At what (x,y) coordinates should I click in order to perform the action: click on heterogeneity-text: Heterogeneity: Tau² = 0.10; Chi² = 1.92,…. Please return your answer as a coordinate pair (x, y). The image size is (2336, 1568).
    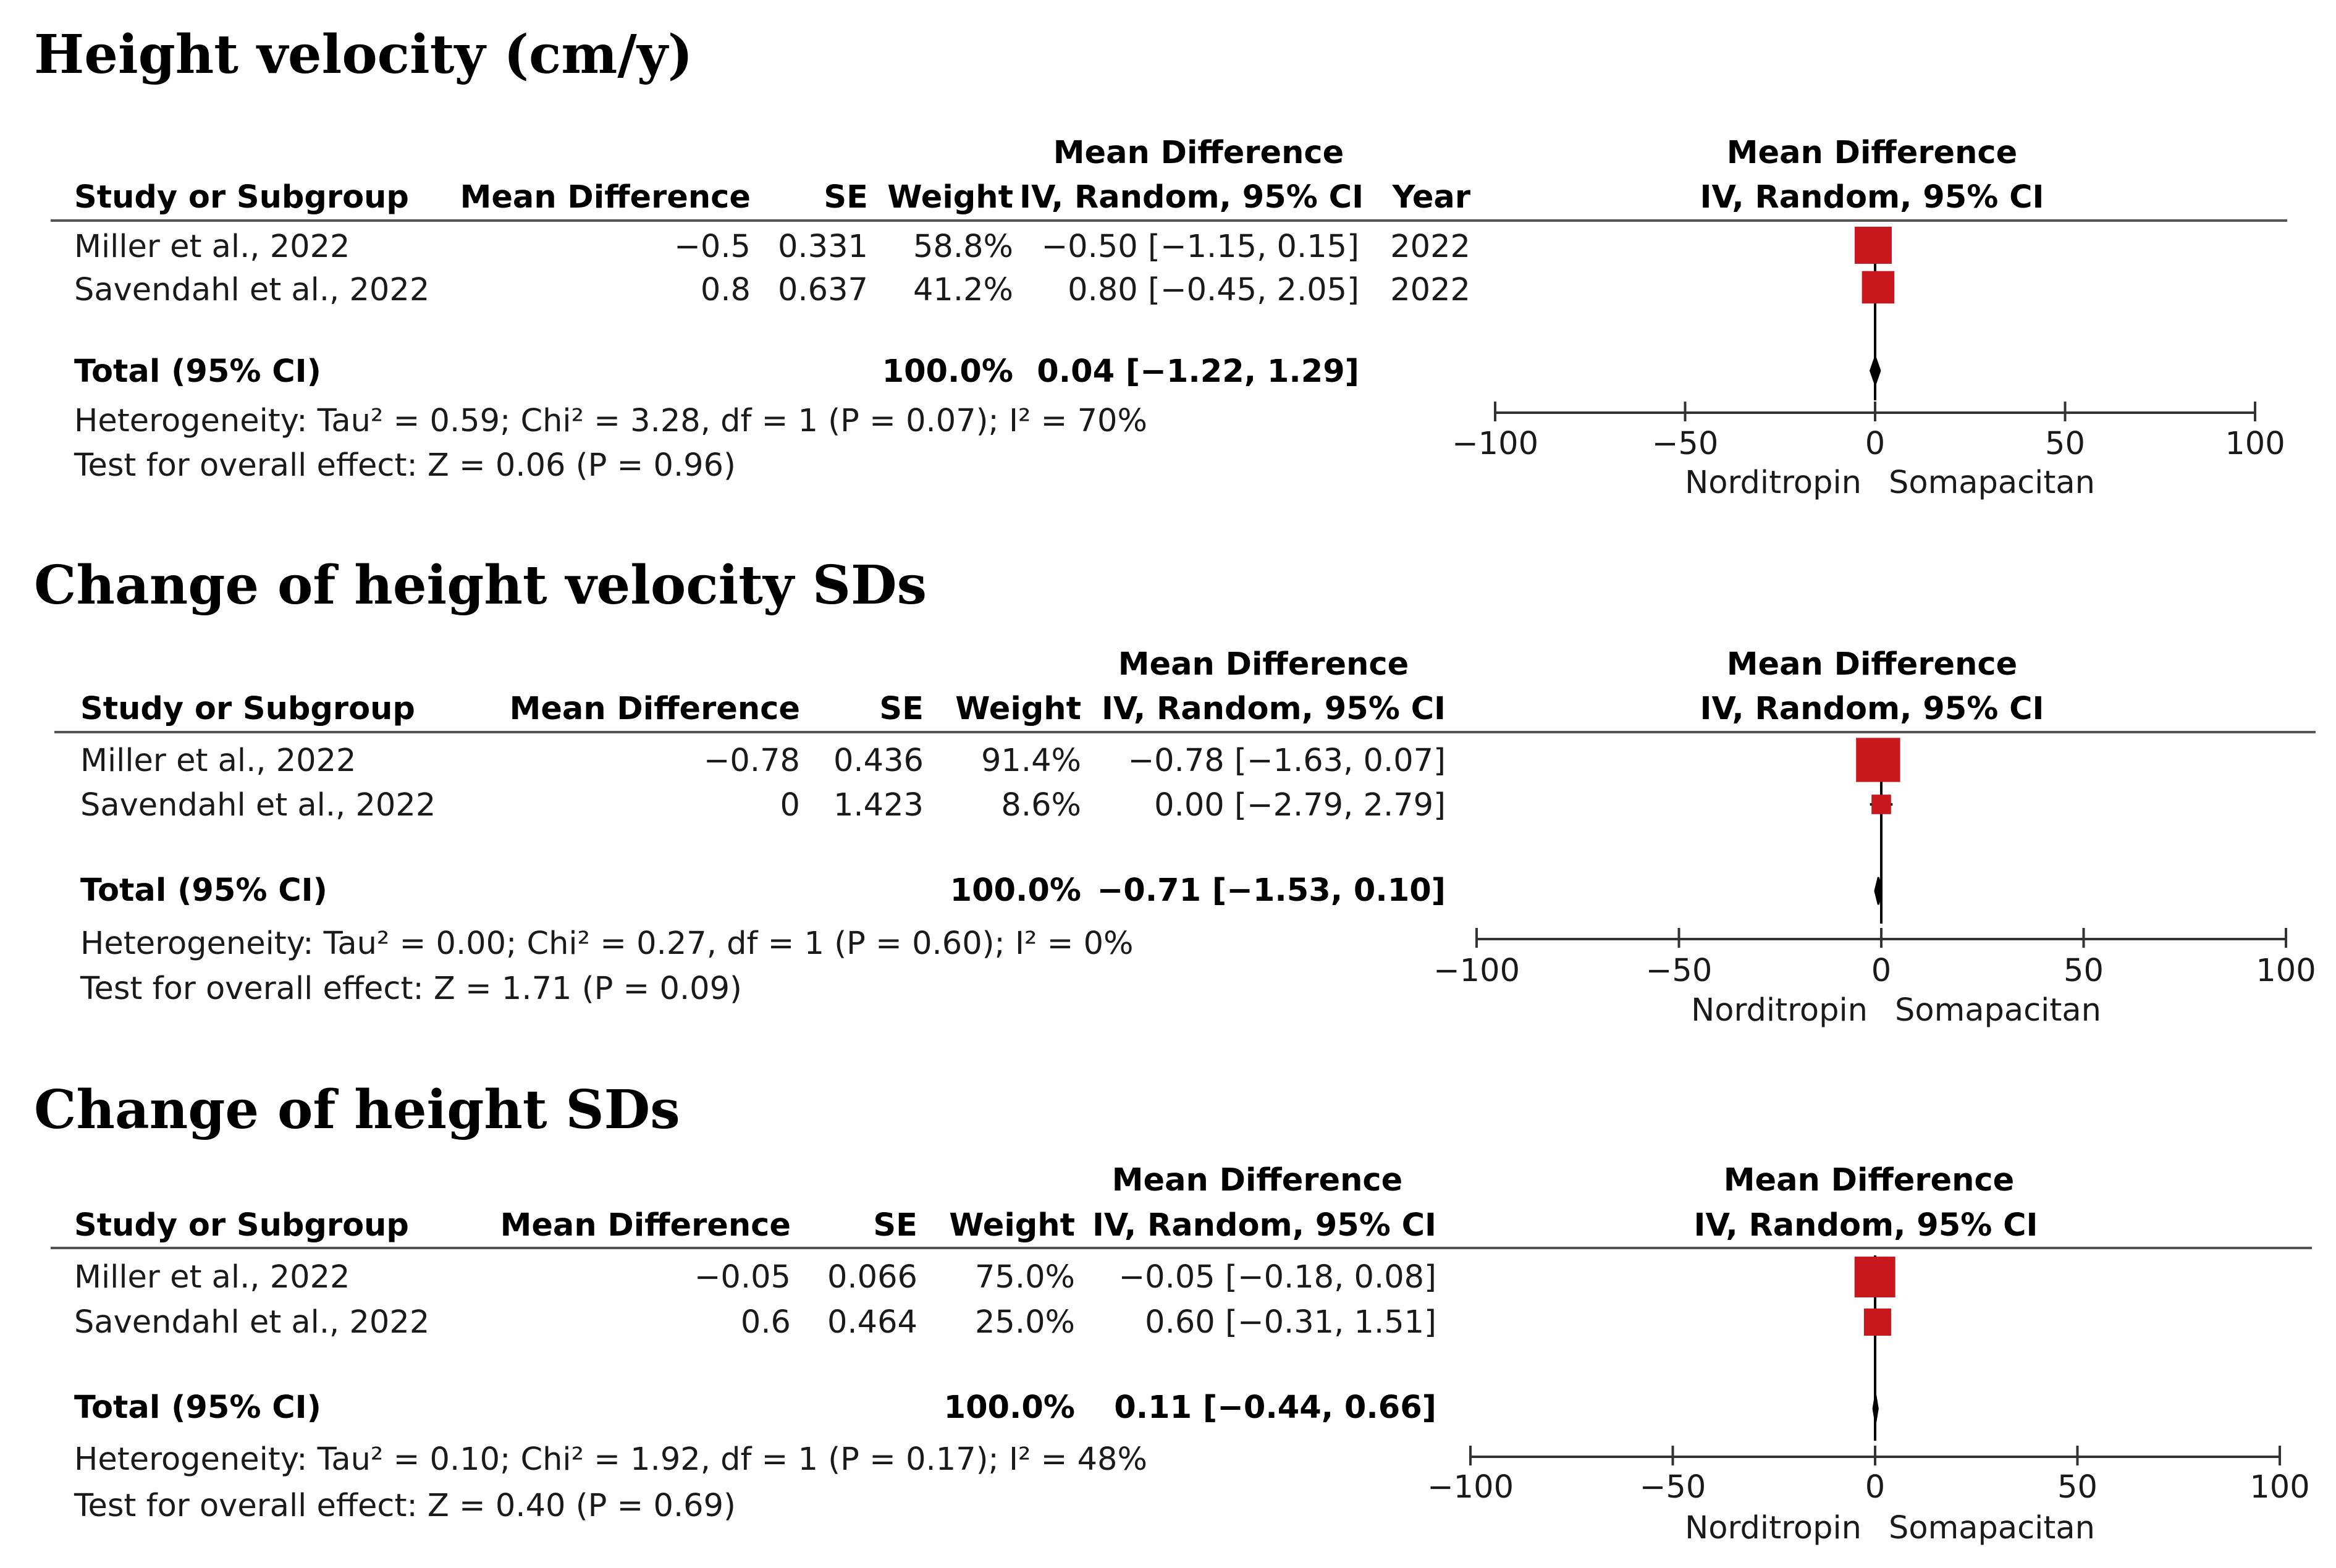
    Looking at the image, I should click on (610, 1459).